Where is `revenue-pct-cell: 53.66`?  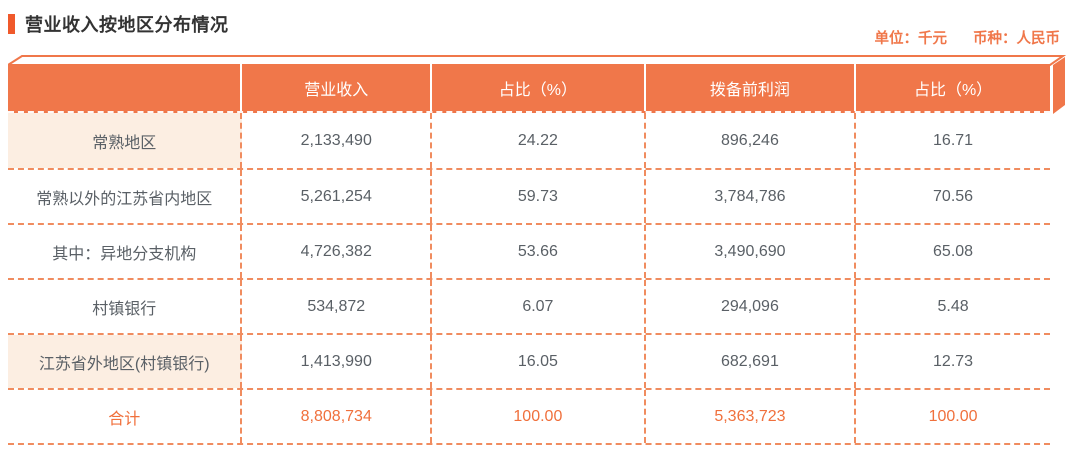 revenue-pct-cell: 53.66 is located at coordinates (539, 251).